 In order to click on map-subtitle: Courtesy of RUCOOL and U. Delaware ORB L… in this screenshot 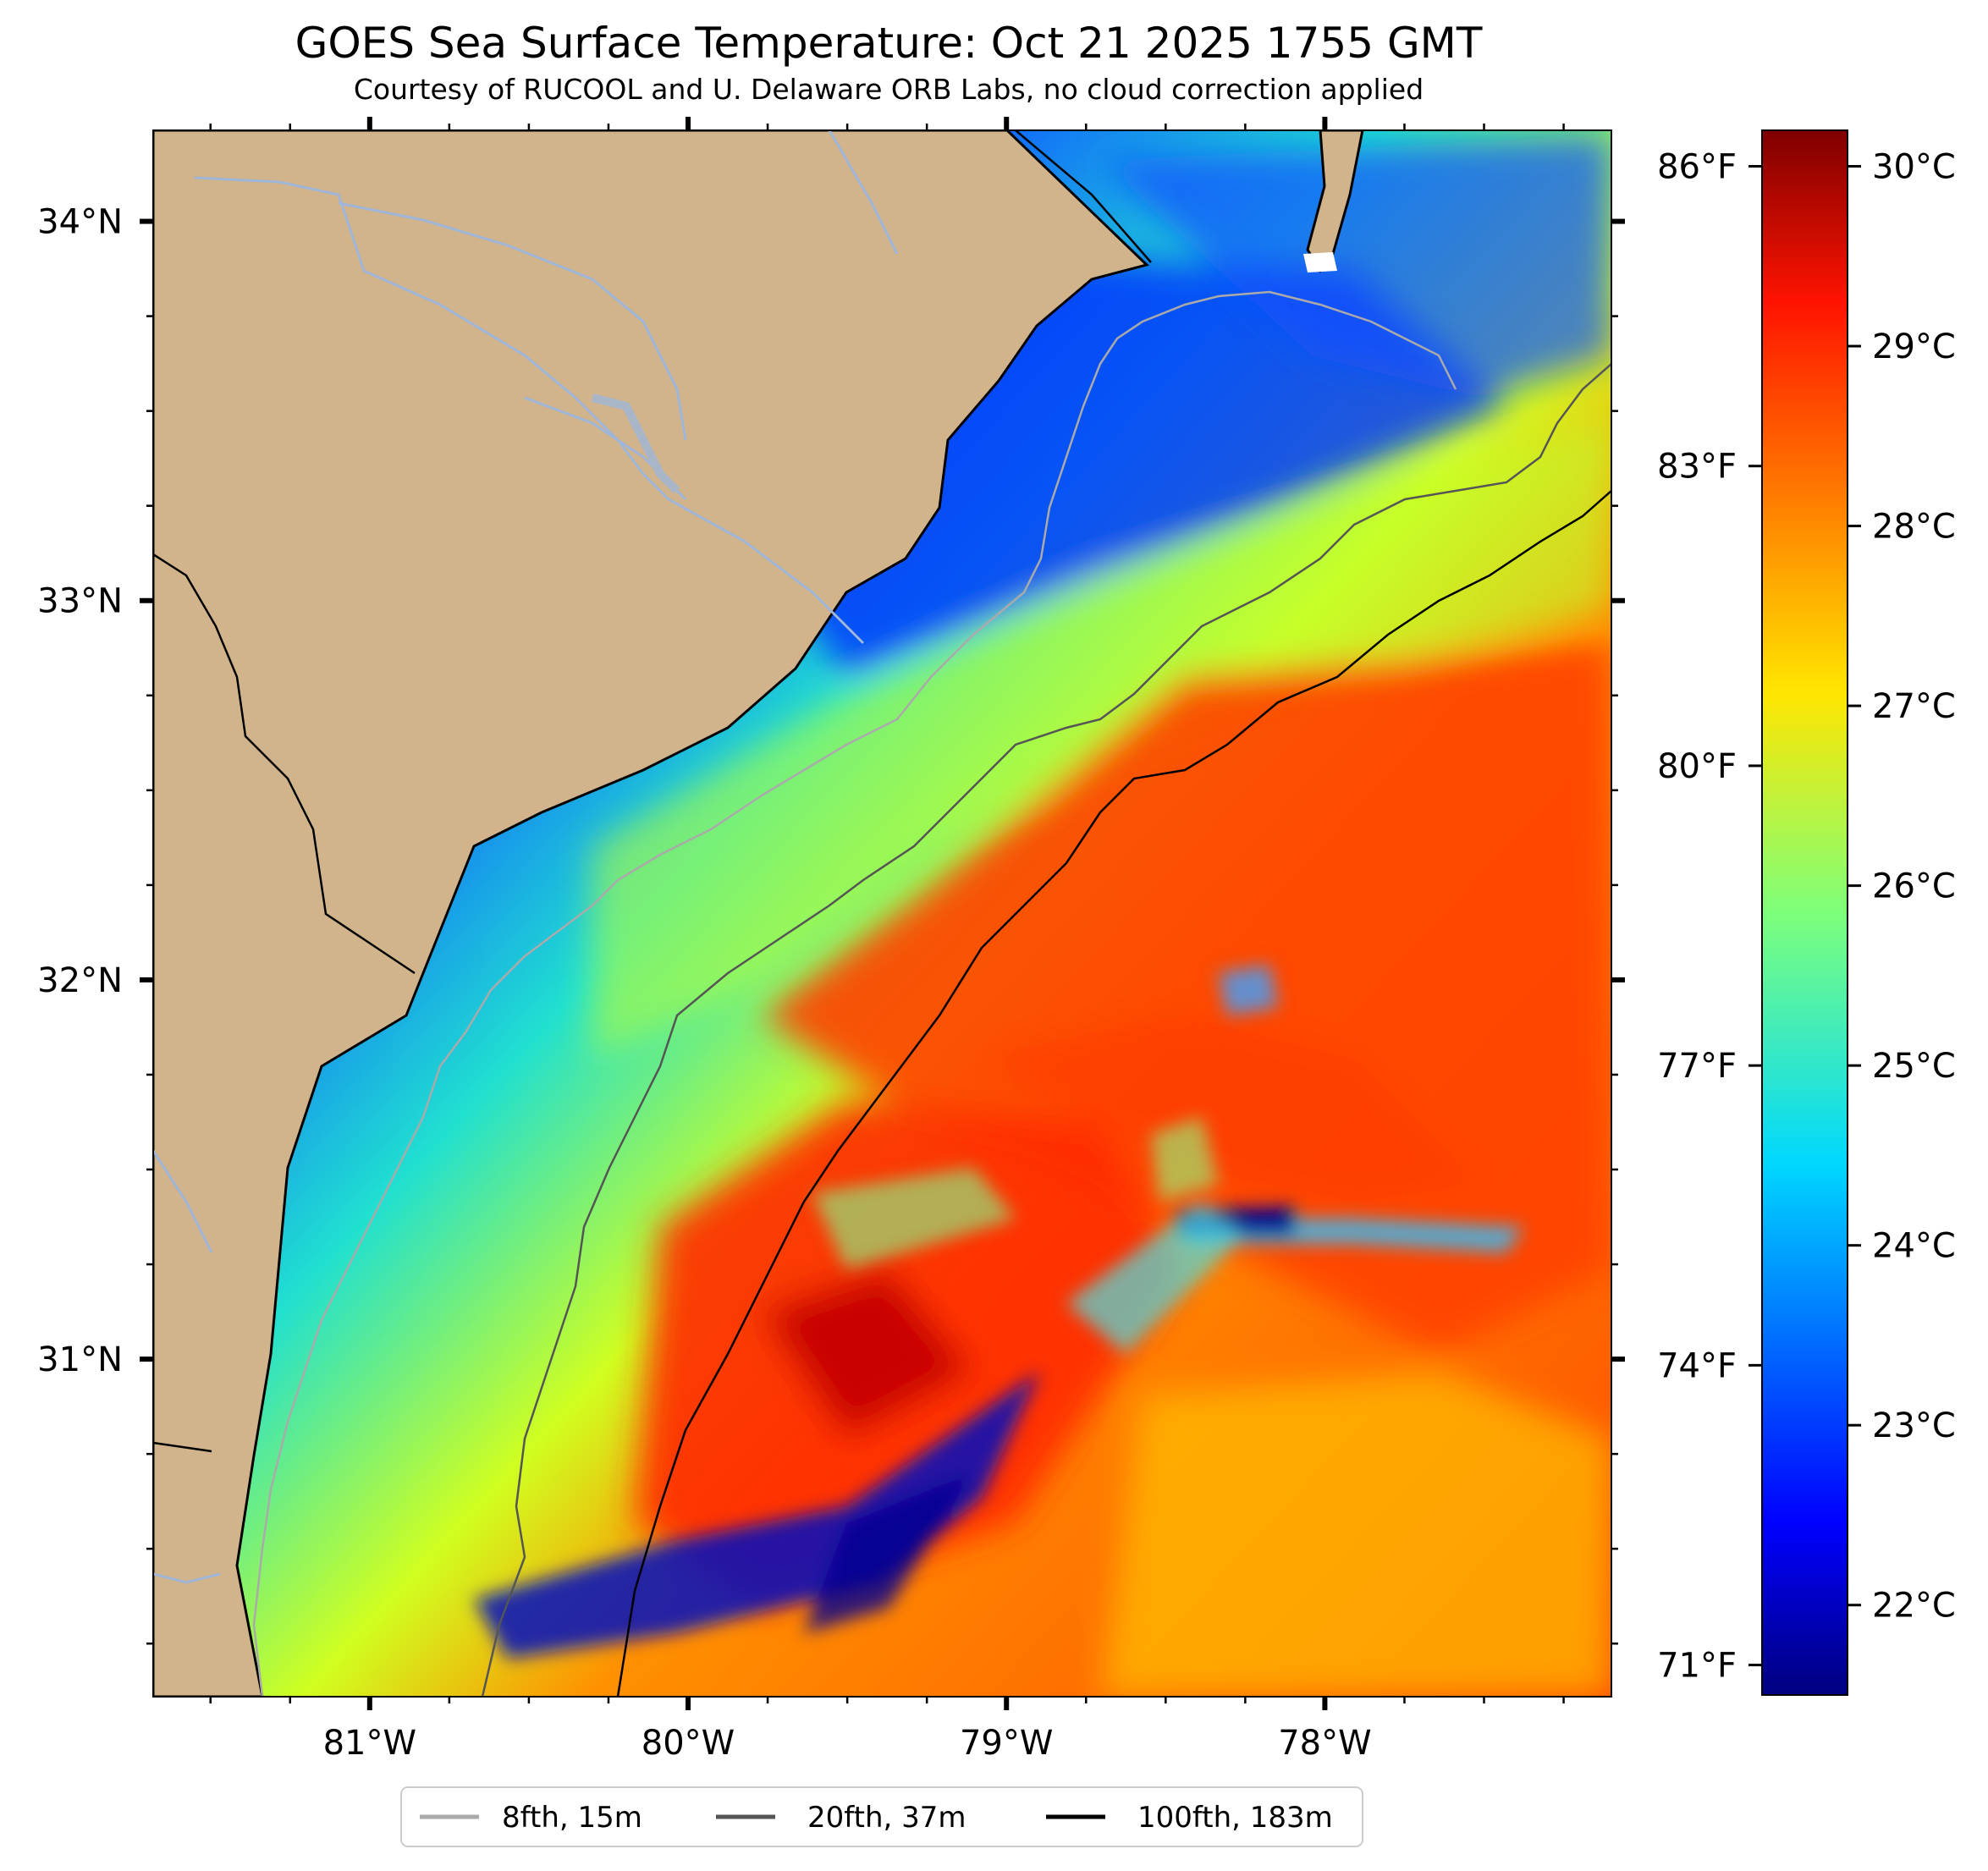, I will do `click(888, 90)`.